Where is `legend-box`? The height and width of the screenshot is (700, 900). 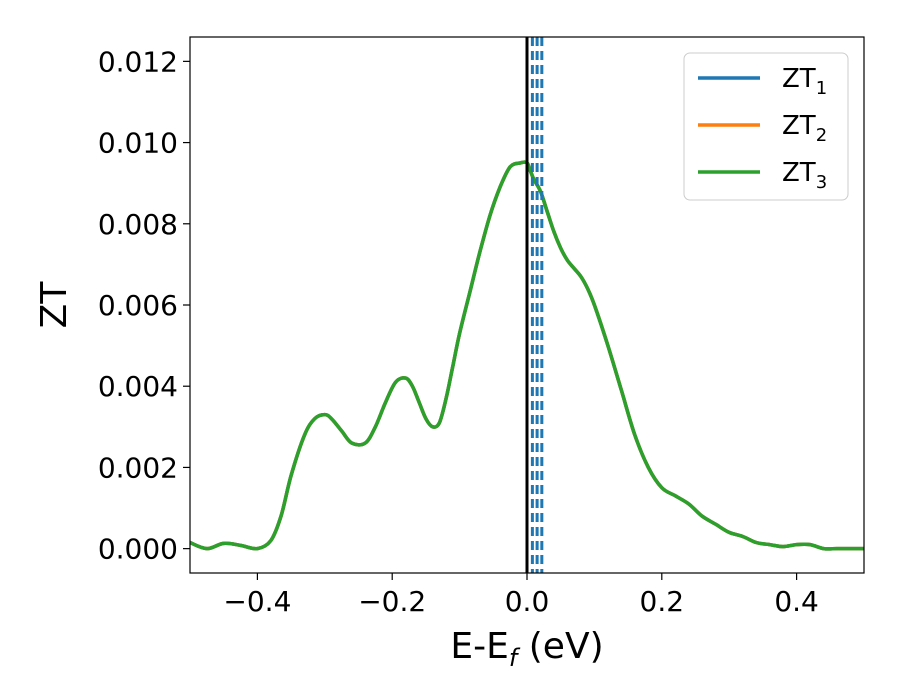
legend-box is located at coordinates (766, 126).